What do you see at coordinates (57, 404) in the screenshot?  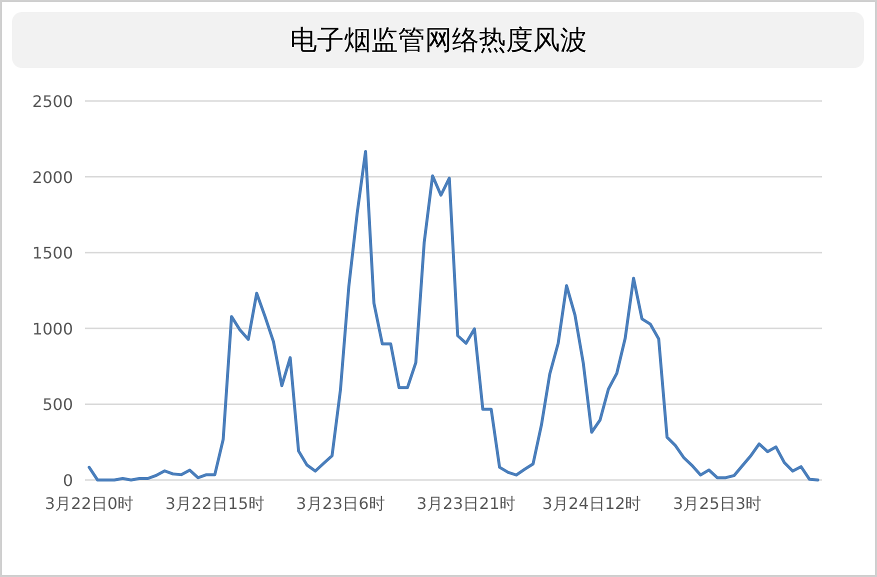 I see `y-tick-label: 500` at bounding box center [57, 404].